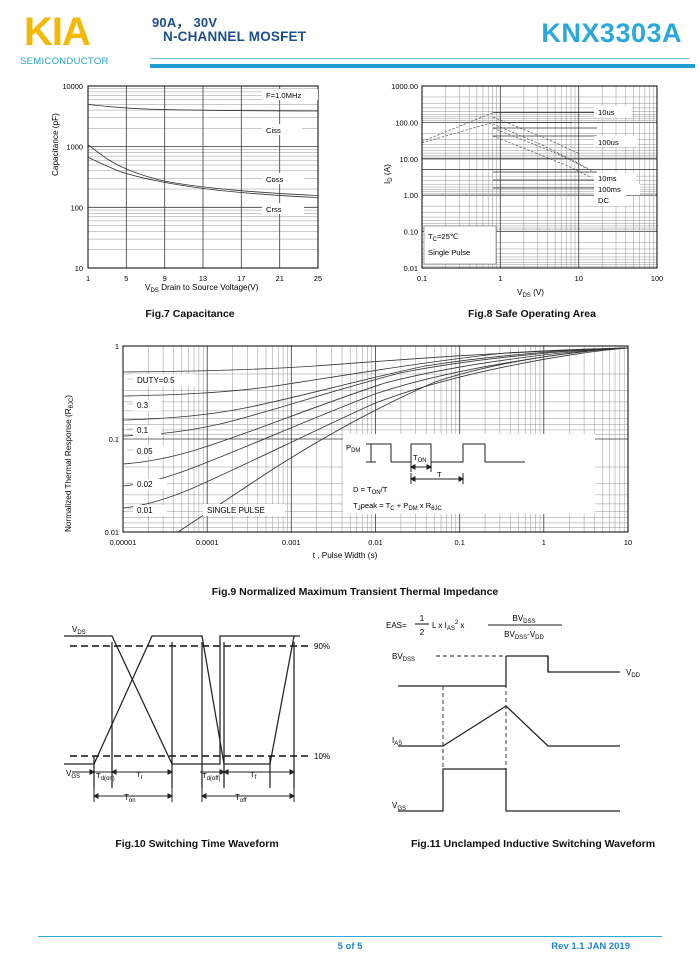  I want to click on fig10-label-td-on: Td(on), so click(105, 776).